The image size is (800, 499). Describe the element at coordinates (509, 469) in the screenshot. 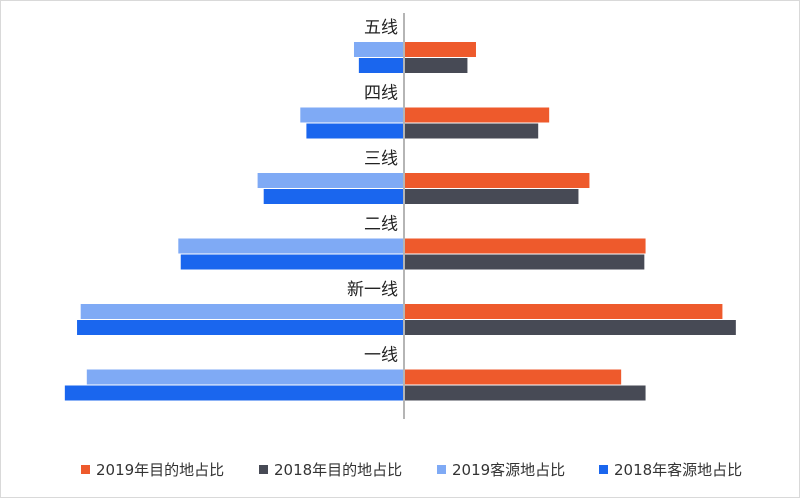

I see `legend-label: 2019客源地占比` at that location.